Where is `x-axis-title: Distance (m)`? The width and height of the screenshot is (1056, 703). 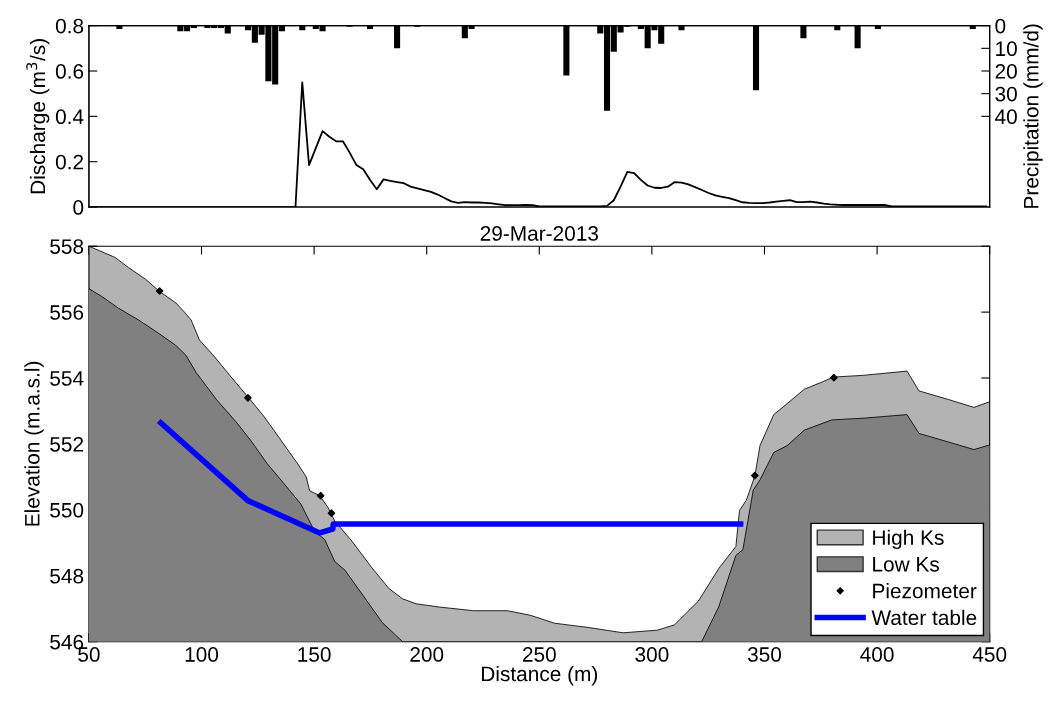 x-axis-title: Distance (m) is located at coordinates (539, 675).